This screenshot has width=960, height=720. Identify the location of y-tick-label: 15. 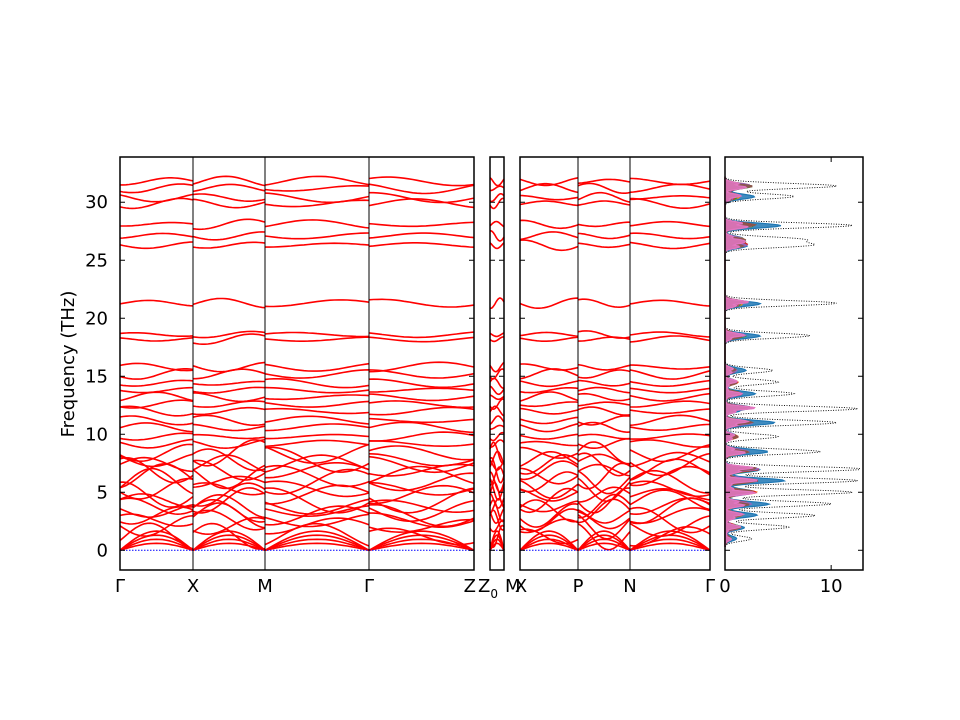
(96, 376).